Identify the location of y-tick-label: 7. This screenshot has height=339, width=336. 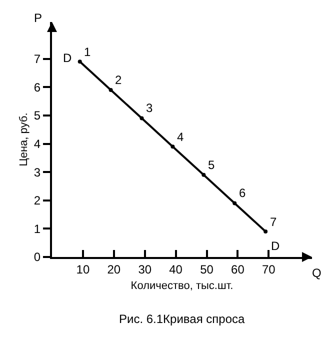
(37, 59).